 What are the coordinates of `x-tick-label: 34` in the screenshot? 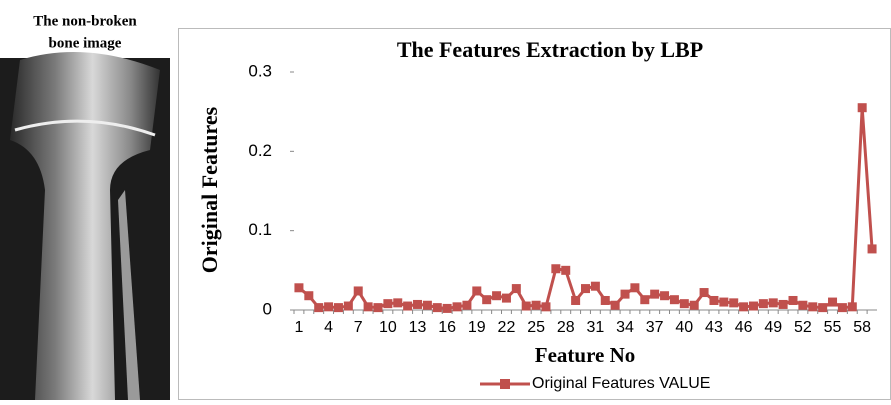 It's located at (625, 327).